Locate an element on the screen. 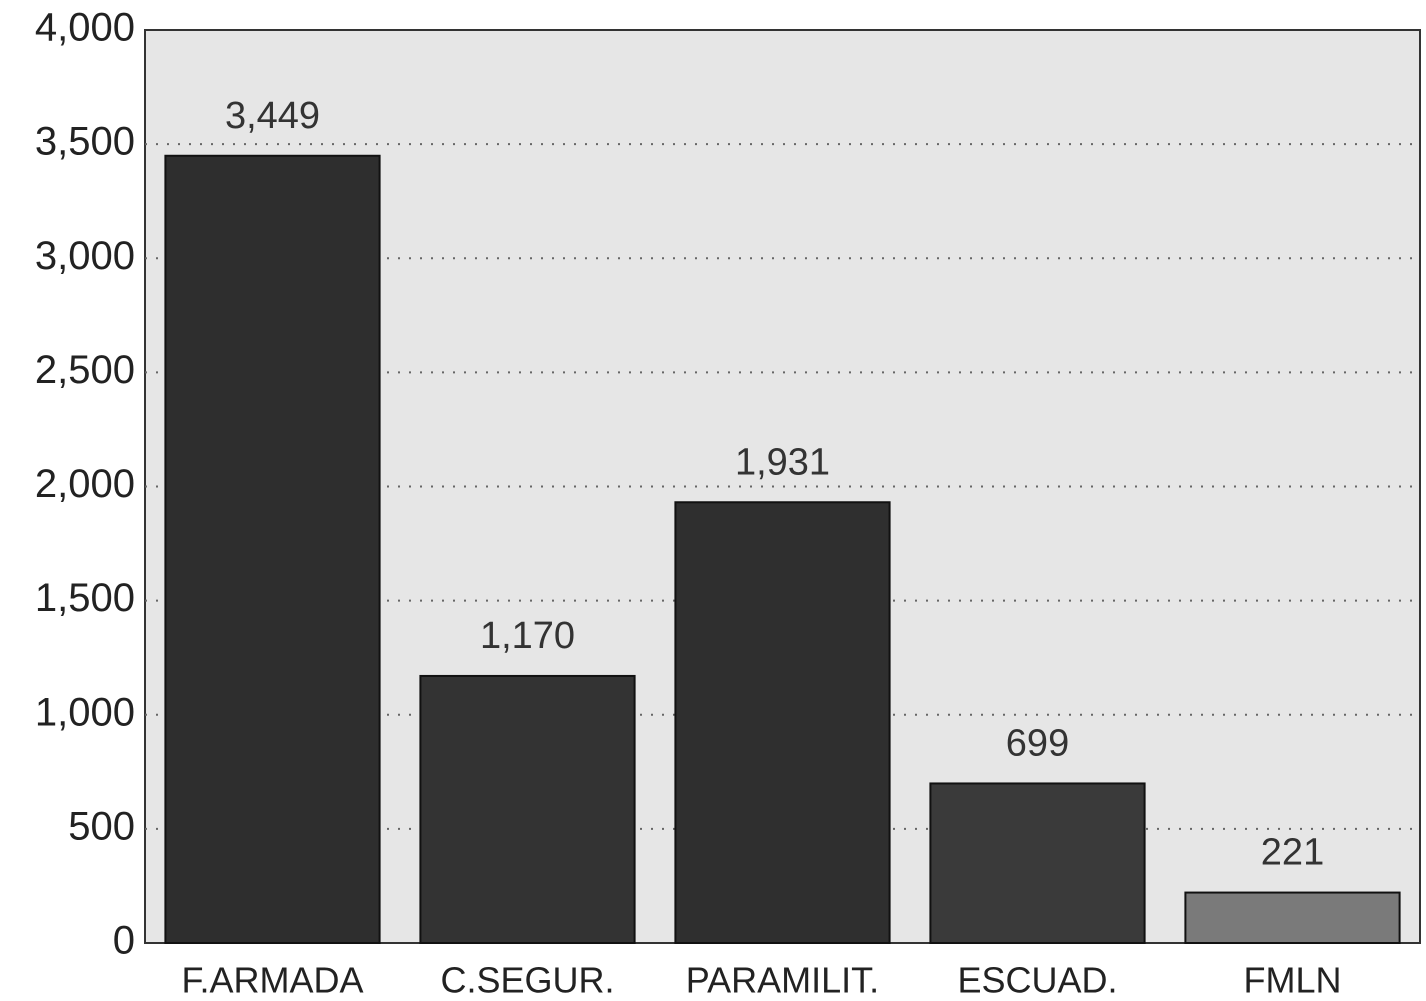  y-tick-label: 2,000 is located at coordinates (85, 484).